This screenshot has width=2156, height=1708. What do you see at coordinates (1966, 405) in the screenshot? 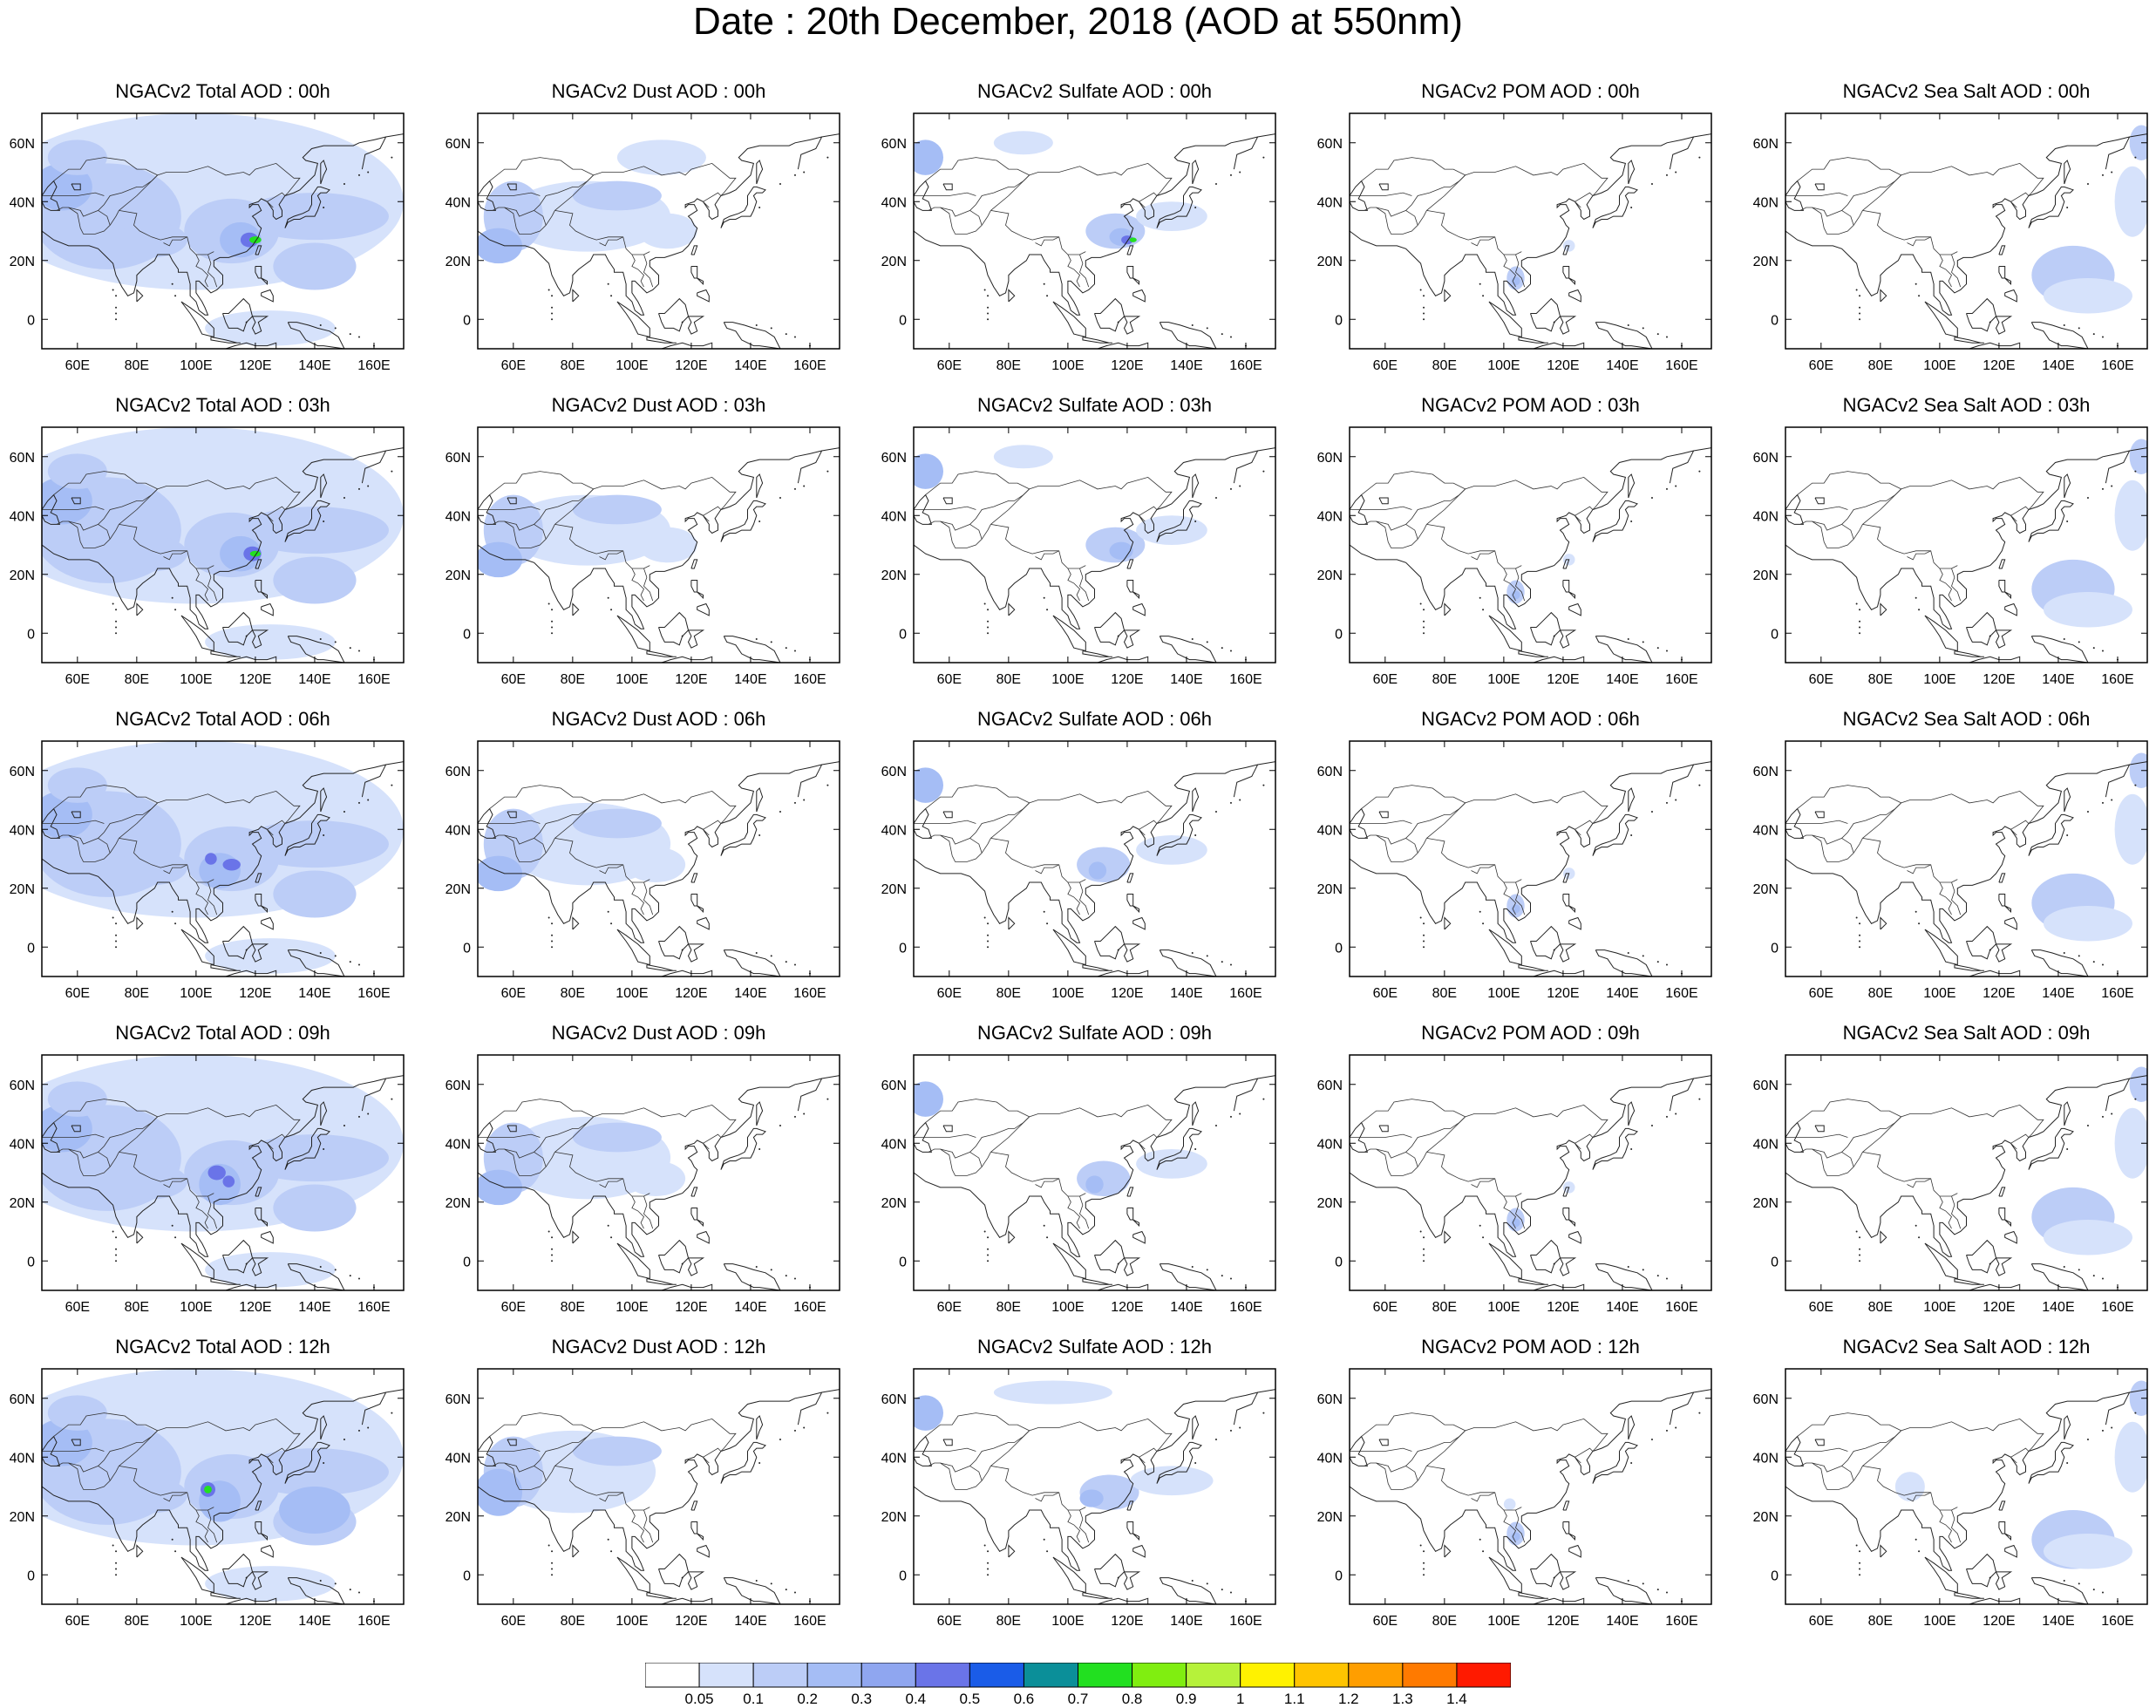
I see `panel-title: NGACv2 Sea Salt AOD : 03h` at bounding box center [1966, 405].